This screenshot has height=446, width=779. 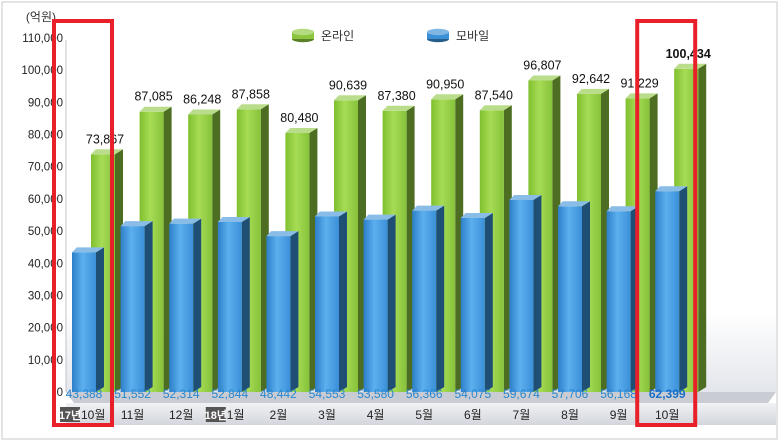 I want to click on legend-swatch-online, so click(x=303, y=35).